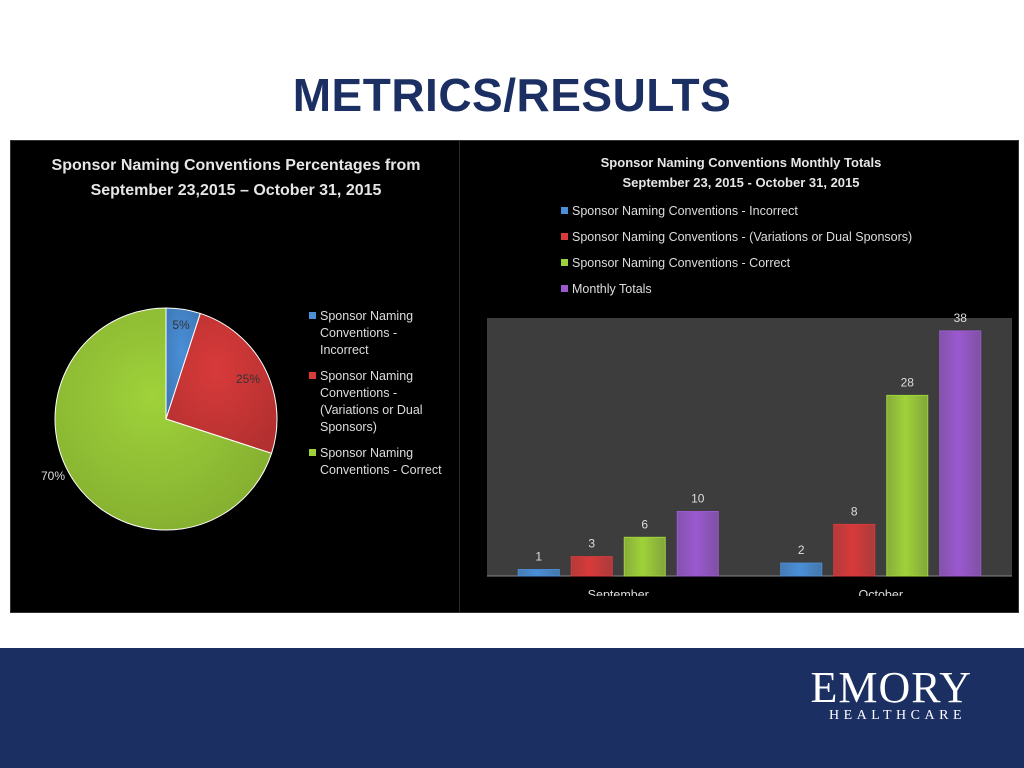 This screenshot has width=1024, height=768. Describe the element at coordinates (698, 499) in the screenshot. I see `bar-value-label: 10` at that location.